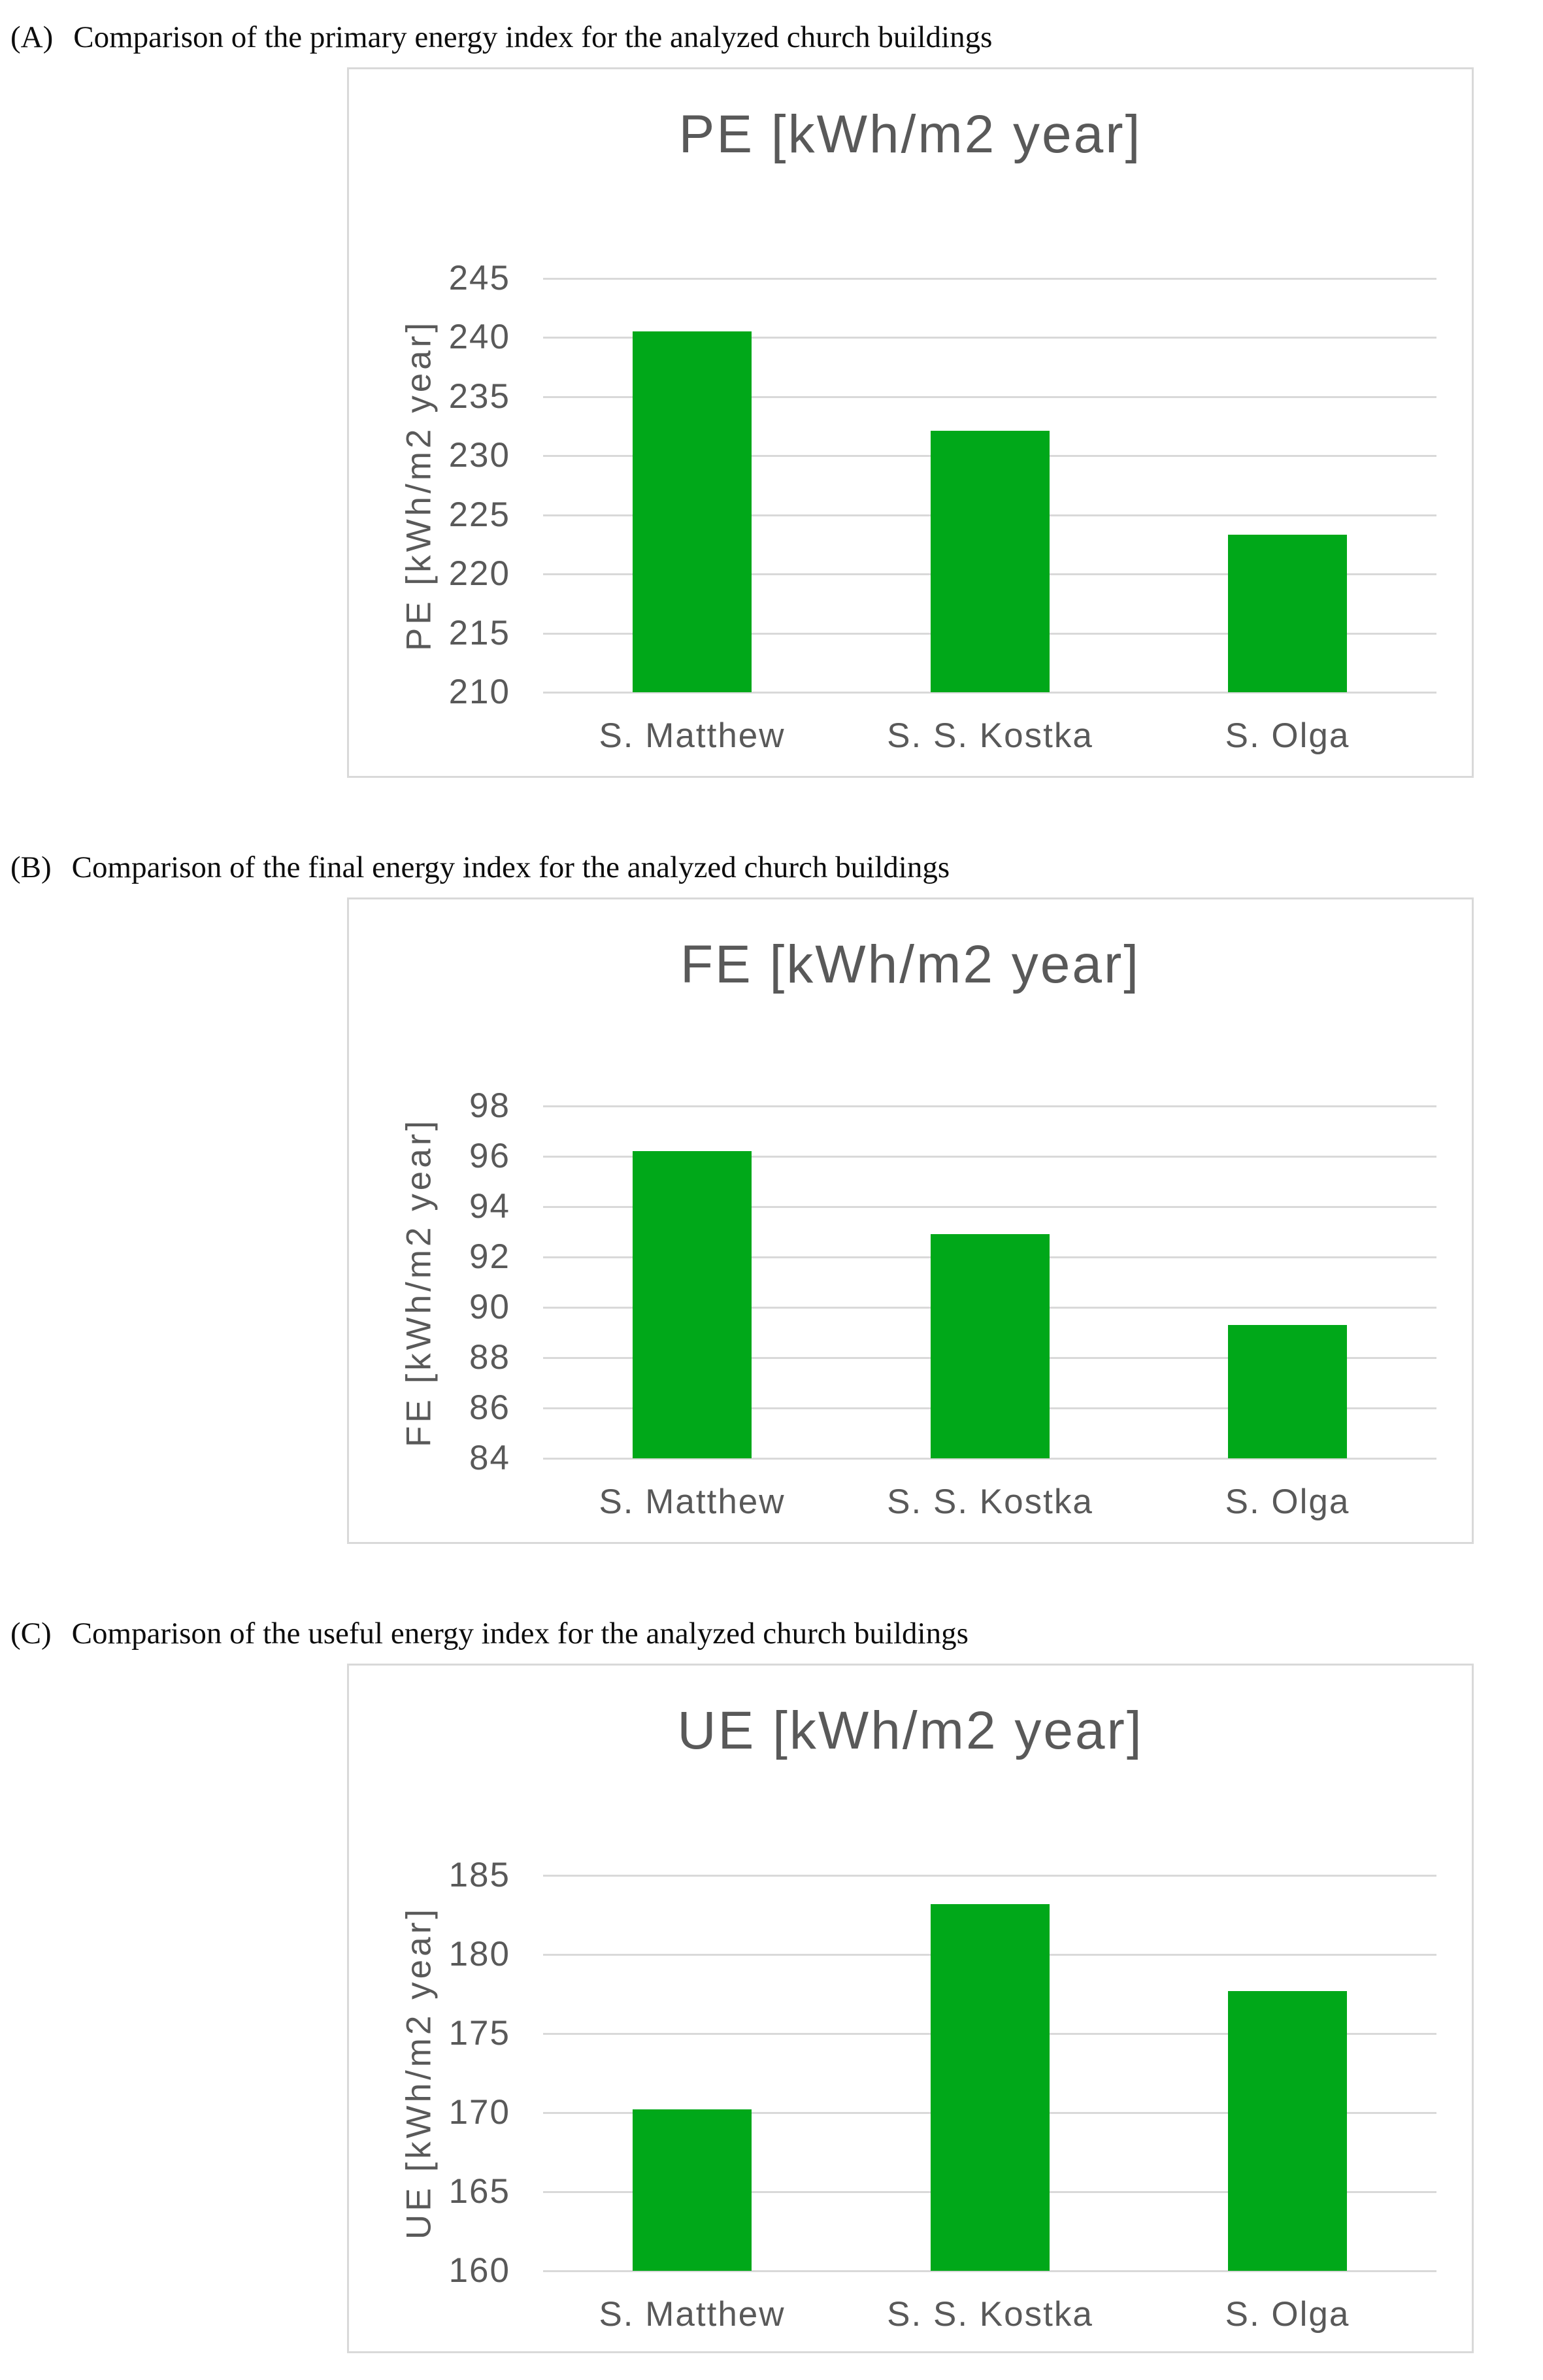 Image resolution: width=1543 pixels, height=2380 pixels. I want to click on y-tick-label: 245, so click(479, 278).